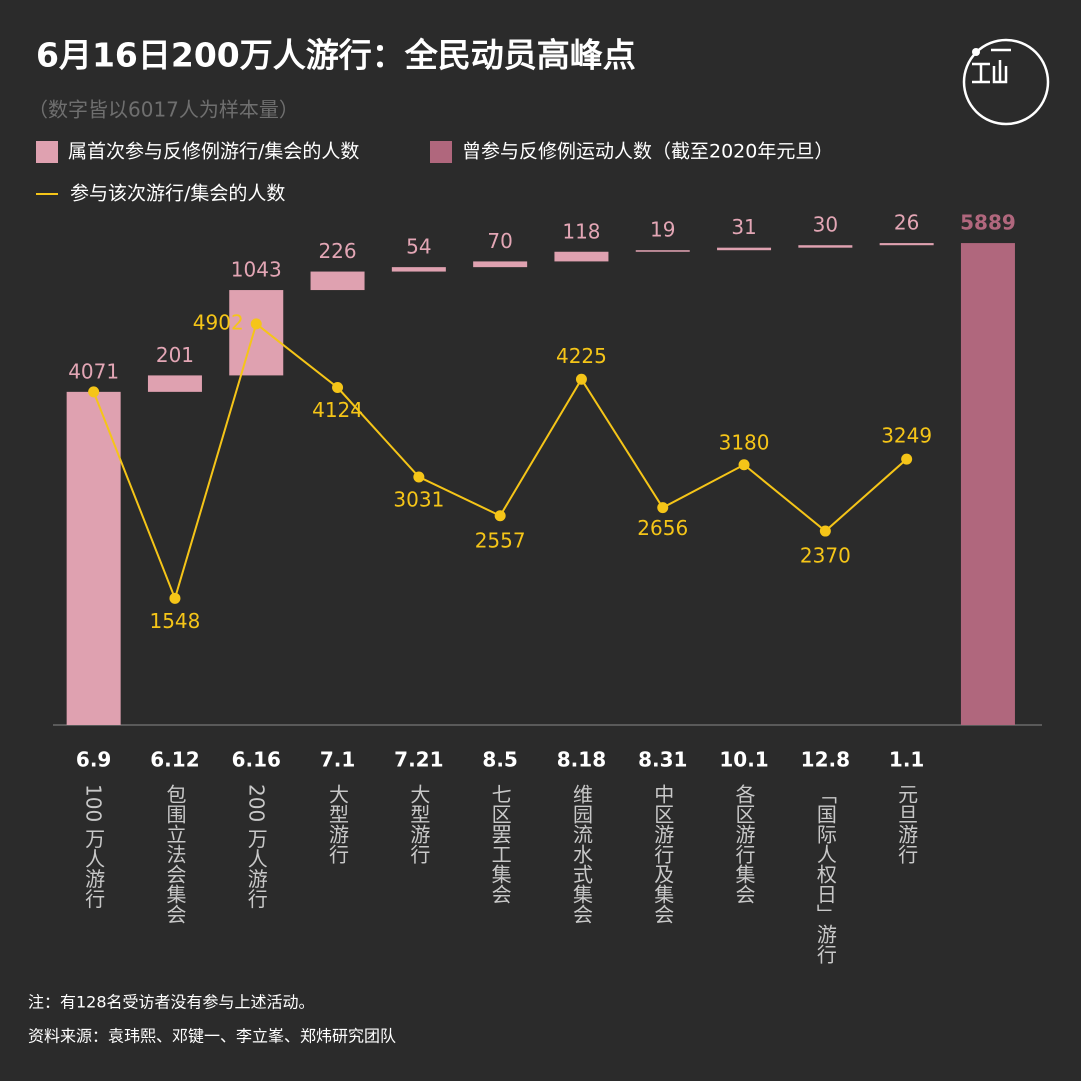 This screenshot has width=1081, height=1081. I want to click on source: 资料来源：袁玮熙、邓键一、李立峯、郑炜研究团队, so click(212, 1036).